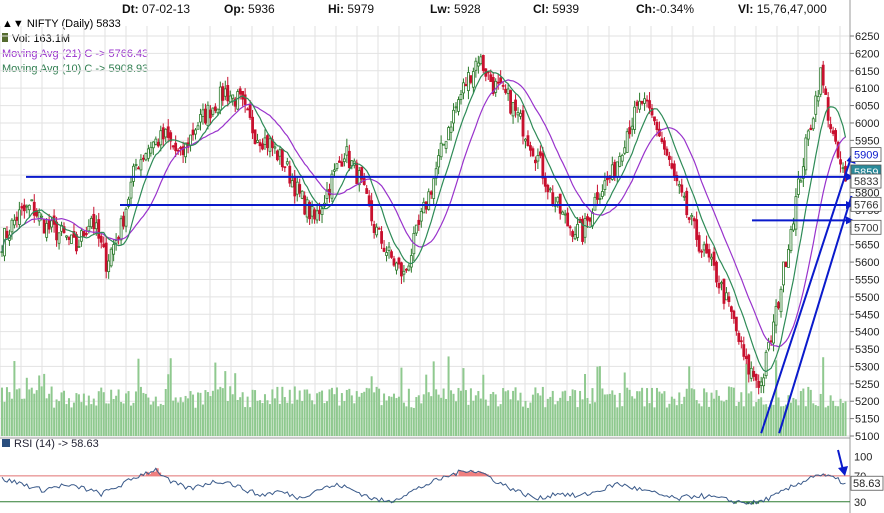  I want to click on legend-ma21: Moving Avg (21) C -> 5766.43, so click(75, 54).